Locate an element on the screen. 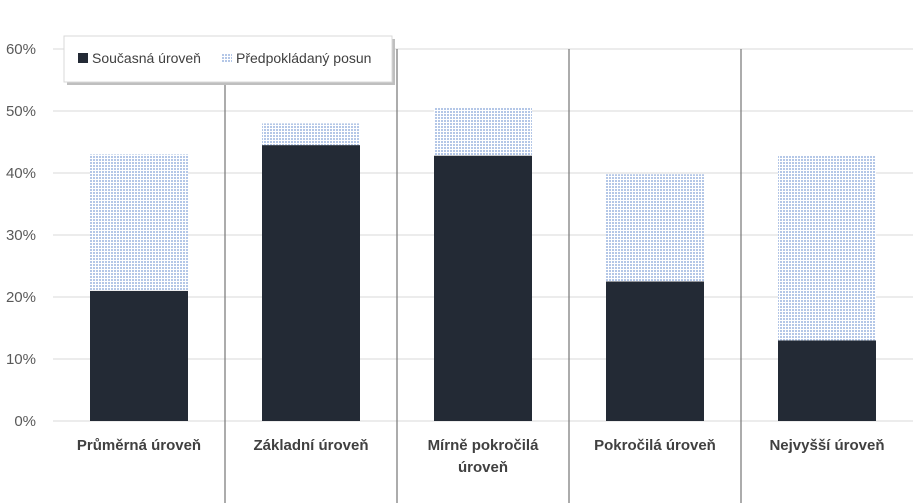 Image resolution: width=913 pixels, height=503 pixels. legend-swatch-expected is located at coordinates (227, 58).